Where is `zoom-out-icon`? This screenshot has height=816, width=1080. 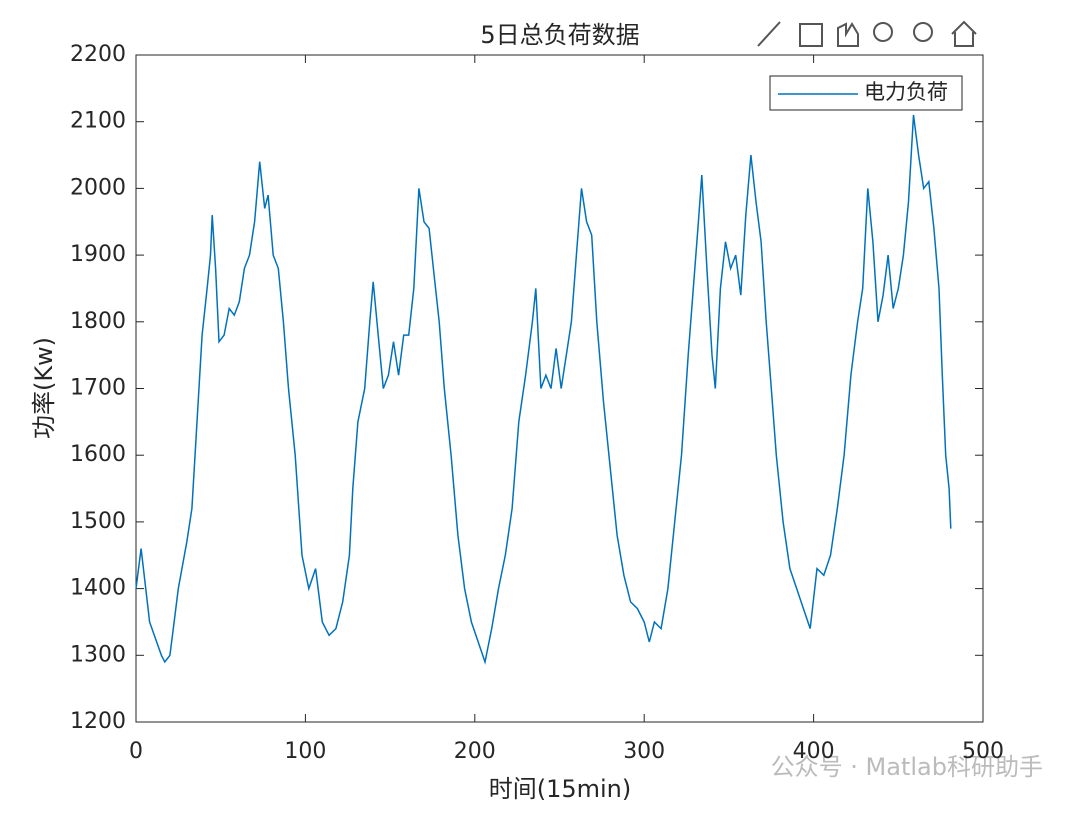
zoom-out-icon is located at coordinates (923, 32).